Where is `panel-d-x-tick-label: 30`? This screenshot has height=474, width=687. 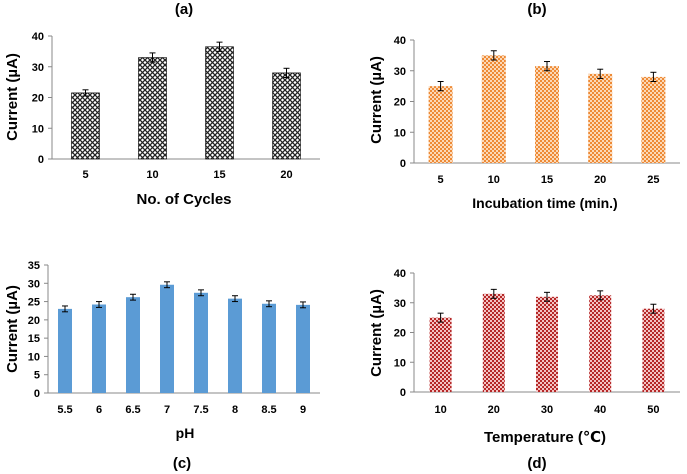
panel-d-x-tick-label: 30 is located at coordinates (547, 410).